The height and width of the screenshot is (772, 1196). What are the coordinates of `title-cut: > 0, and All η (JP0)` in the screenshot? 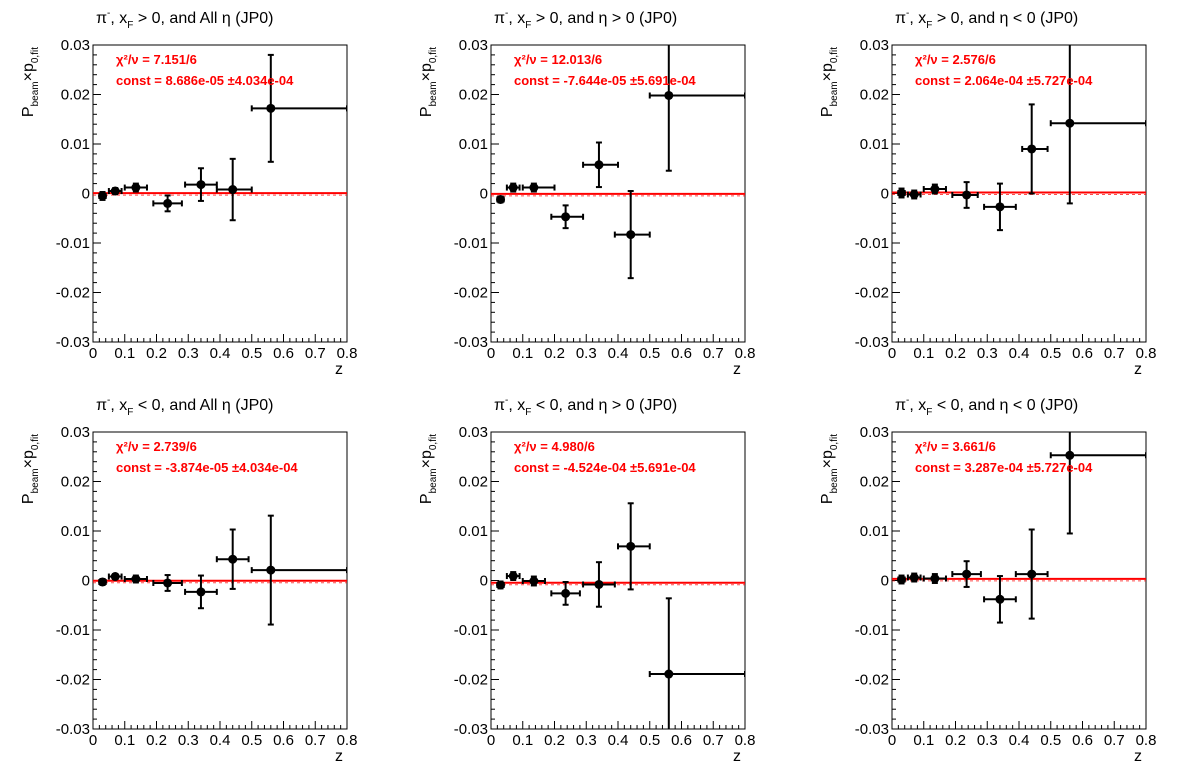 It's located at (203, 18).